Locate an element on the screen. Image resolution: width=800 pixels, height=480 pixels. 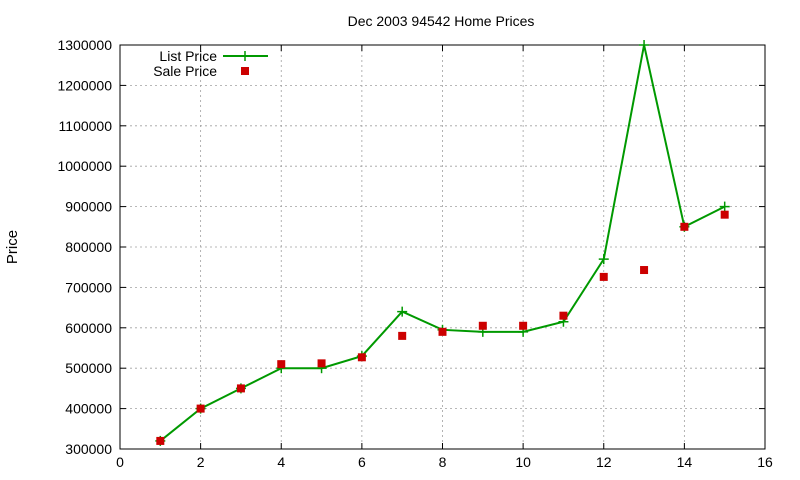
chart-title: Dec 2003 94542 Home Prices is located at coordinates (441, 21).